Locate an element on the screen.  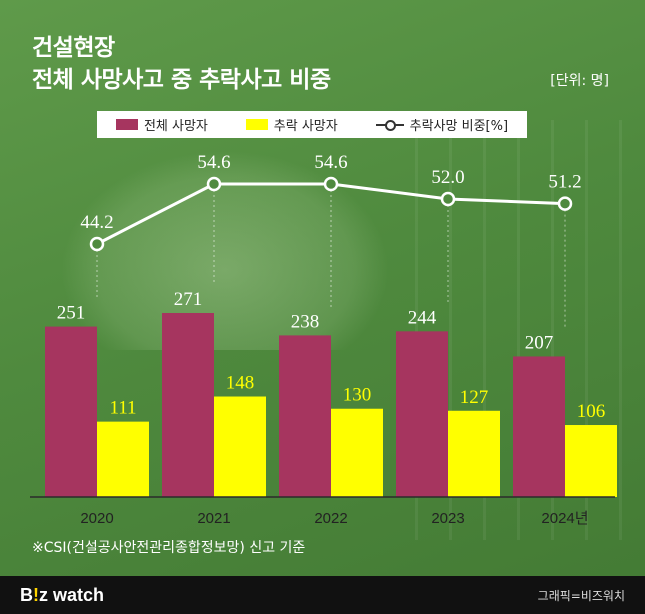
bar-fall-label-2023: 127 is located at coordinates (474, 397).